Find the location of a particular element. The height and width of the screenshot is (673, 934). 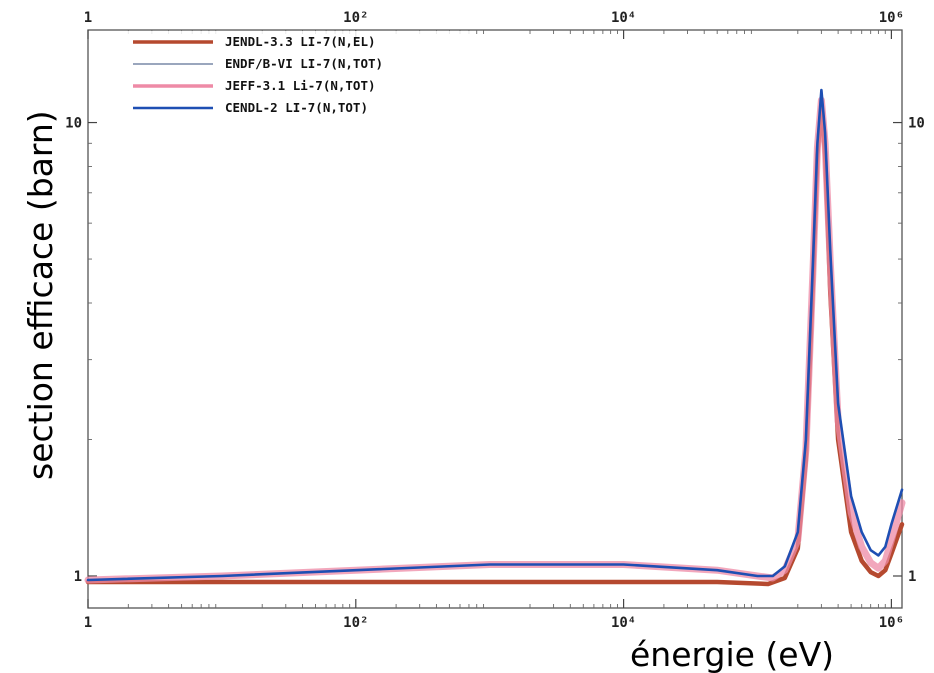

y-tick-label-right: 10 is located at coordinates (916, 124).